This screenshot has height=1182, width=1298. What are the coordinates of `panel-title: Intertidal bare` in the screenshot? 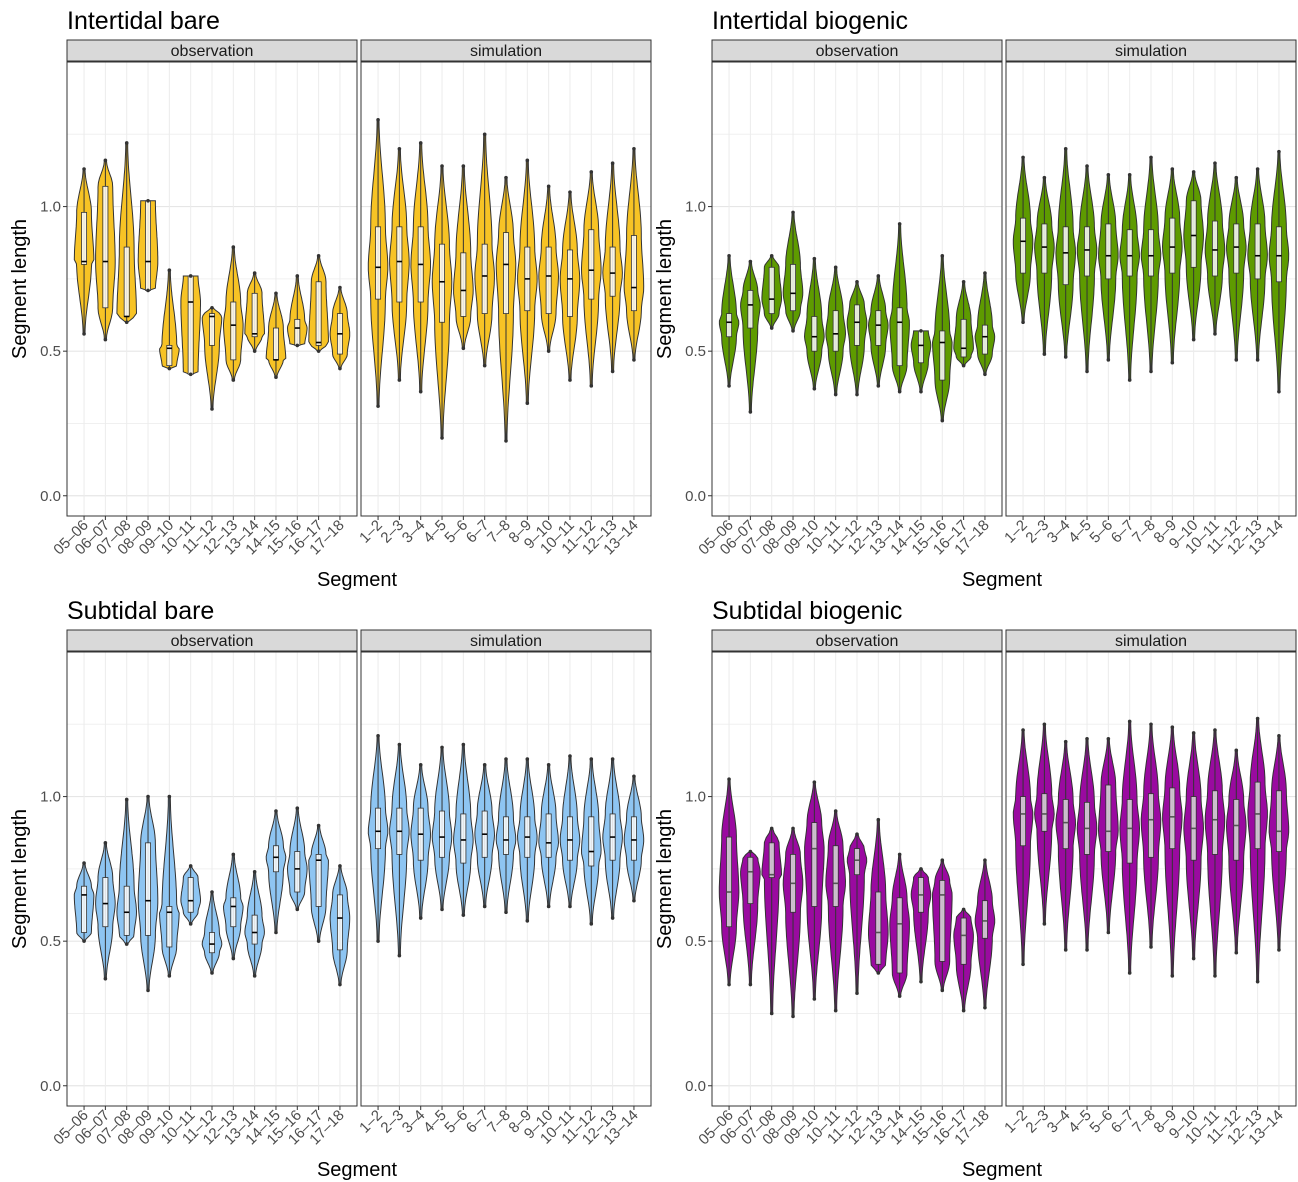 It's located at (143, 21).